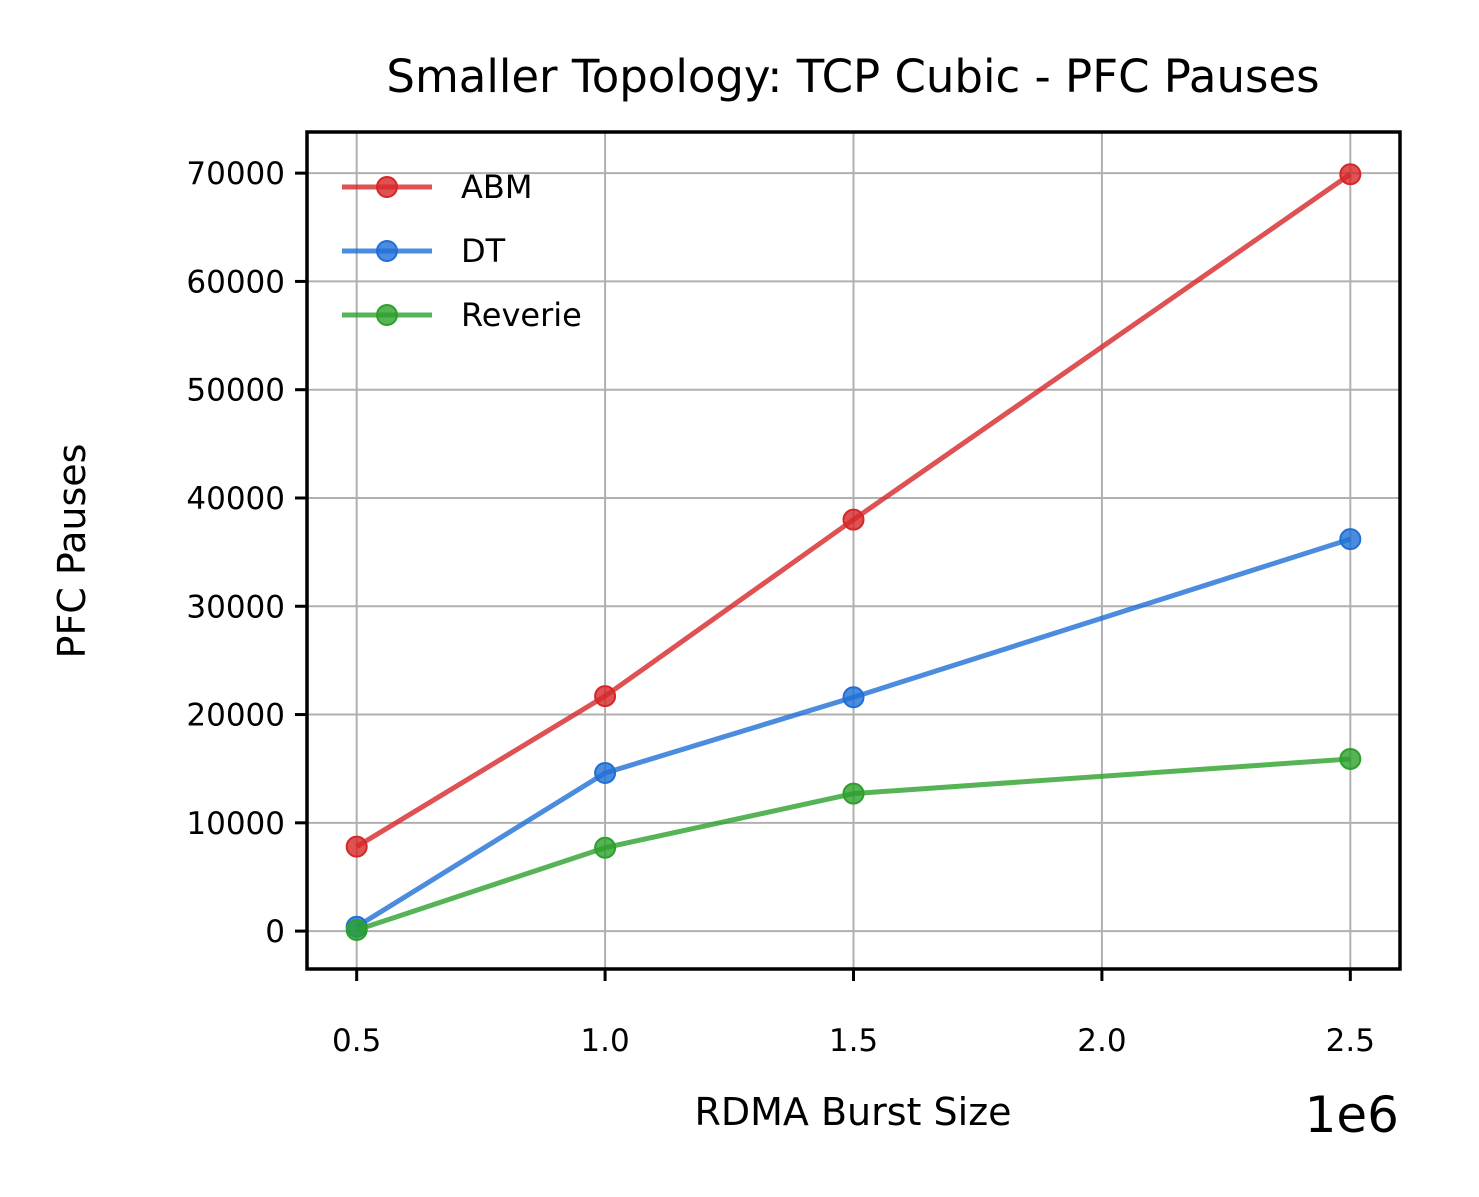 This screenshot has height=1197, width=1479. I want to click on y-tick-label: 20000, so click(235, 716).